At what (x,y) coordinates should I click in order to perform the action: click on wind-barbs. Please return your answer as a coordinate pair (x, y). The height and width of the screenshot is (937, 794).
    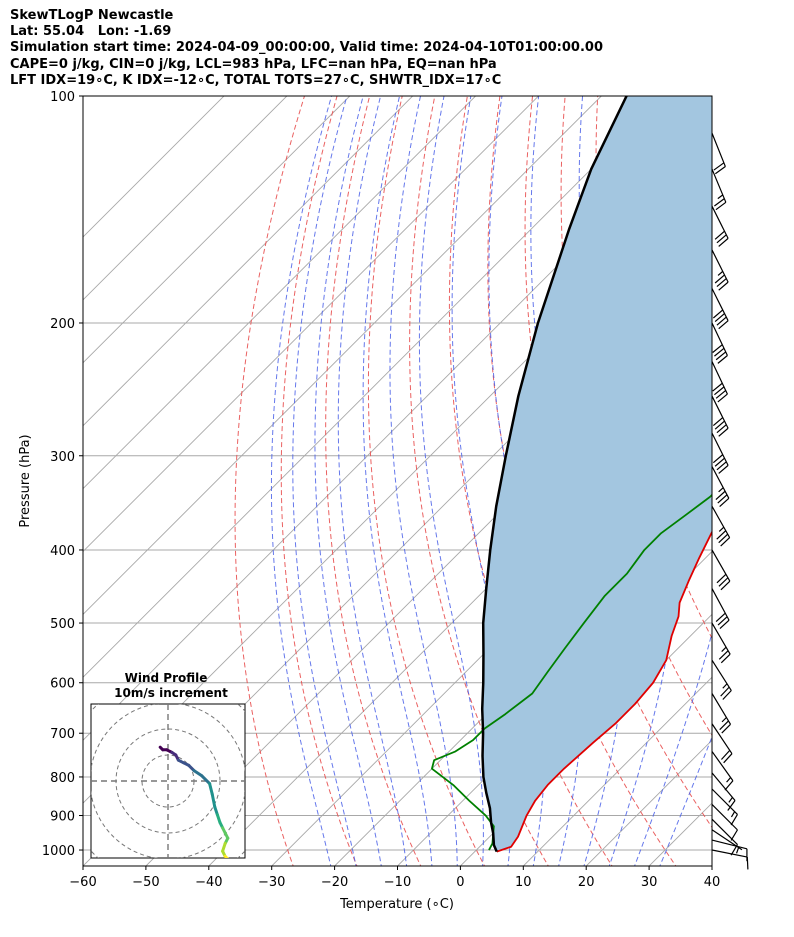
    Looking at the image, I should click on (730, 501).